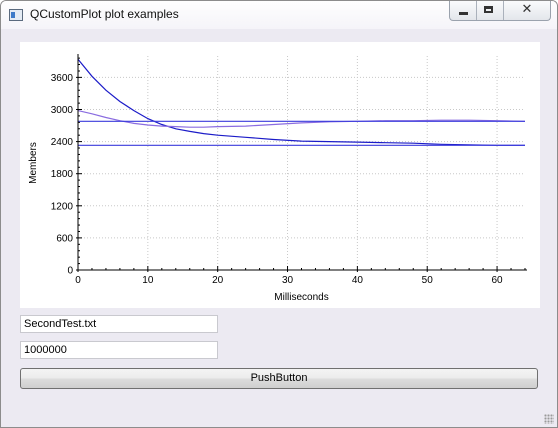  I want to click on x-tick-label-4: 40, so click(358, 280).